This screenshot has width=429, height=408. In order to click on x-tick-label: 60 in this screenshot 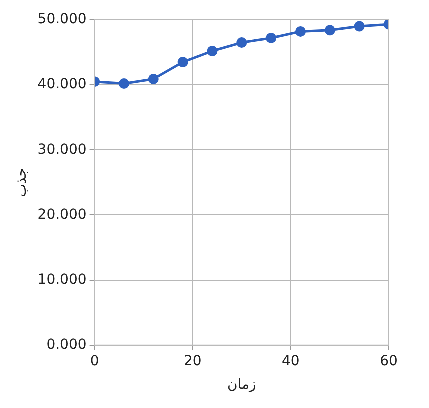, I will do `click(389, 361)`.